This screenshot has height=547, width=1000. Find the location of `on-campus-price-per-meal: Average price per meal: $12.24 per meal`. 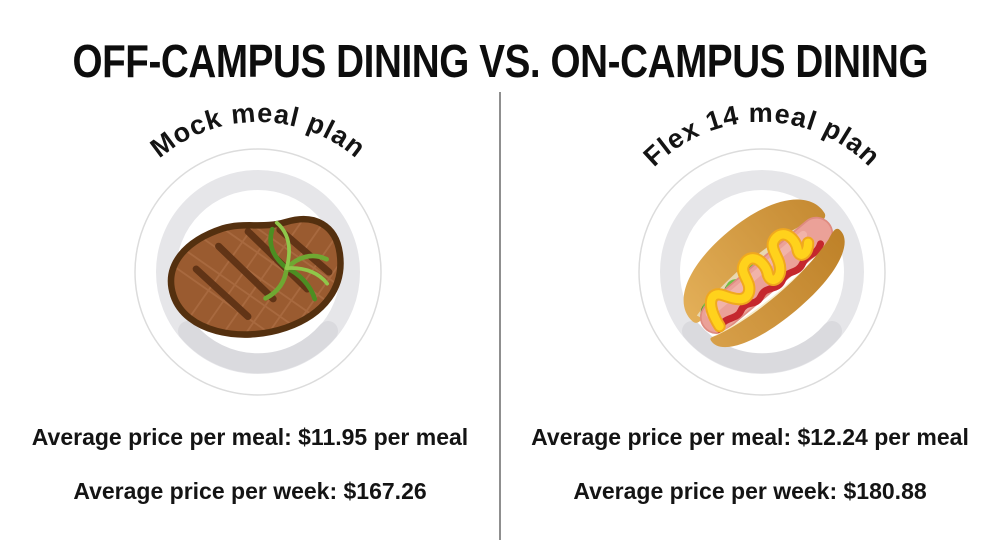

on-campus-price-per-meal: Average price per meal: $12.24 per meal is located at coordinates (750, 437).